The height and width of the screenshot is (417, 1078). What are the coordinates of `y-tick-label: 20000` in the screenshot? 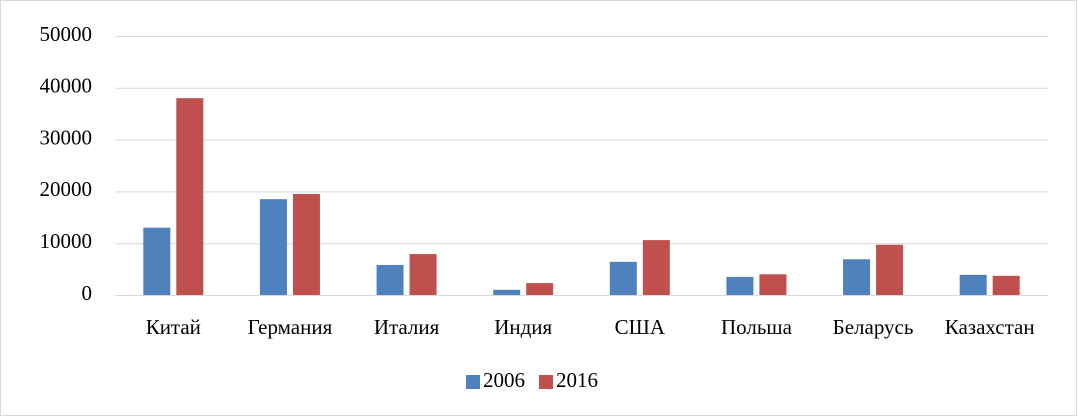 It's located at (66, 189).